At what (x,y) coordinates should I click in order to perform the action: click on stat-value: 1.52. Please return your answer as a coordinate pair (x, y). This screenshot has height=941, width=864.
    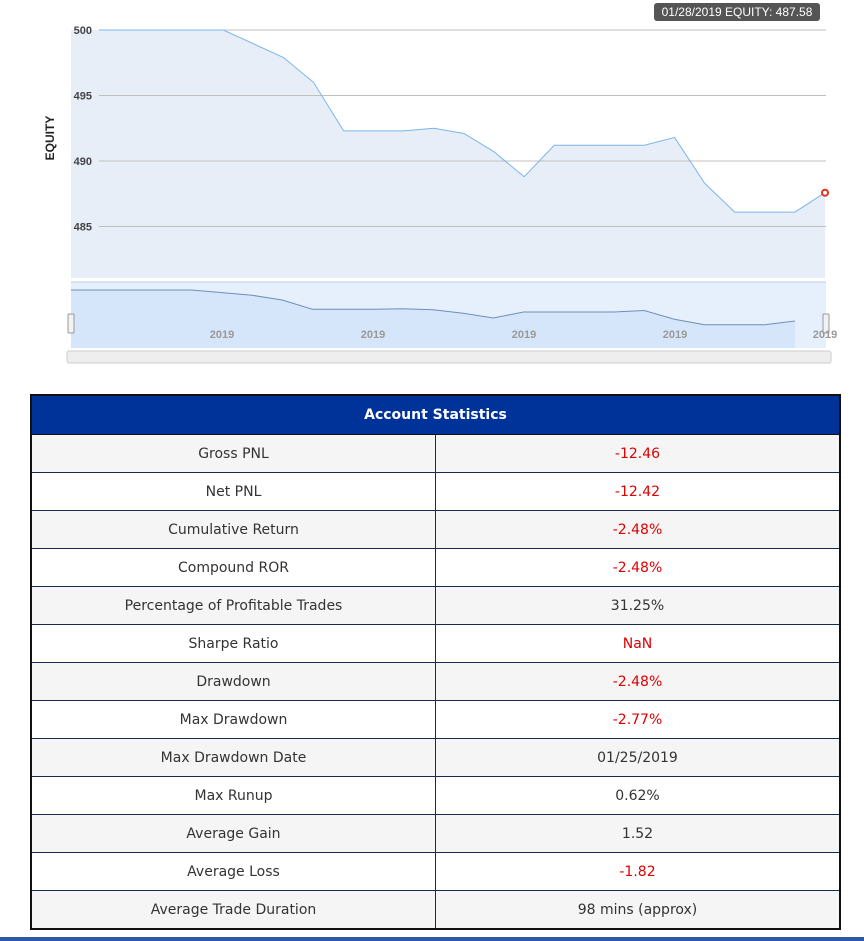
    Looking at the image, I should click on (637, 833).